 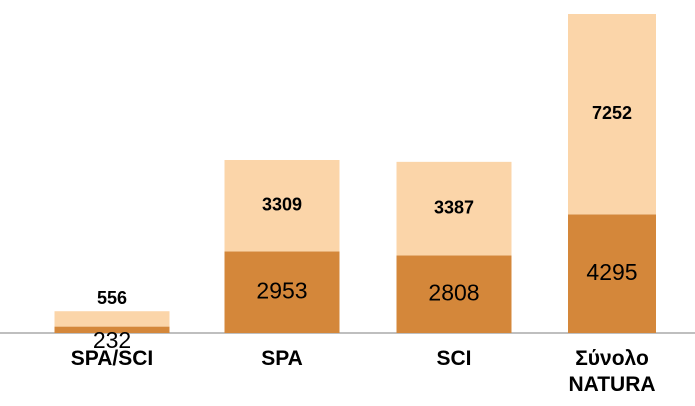 I want to click on category-label: SCI, so click(x=454, y=358).